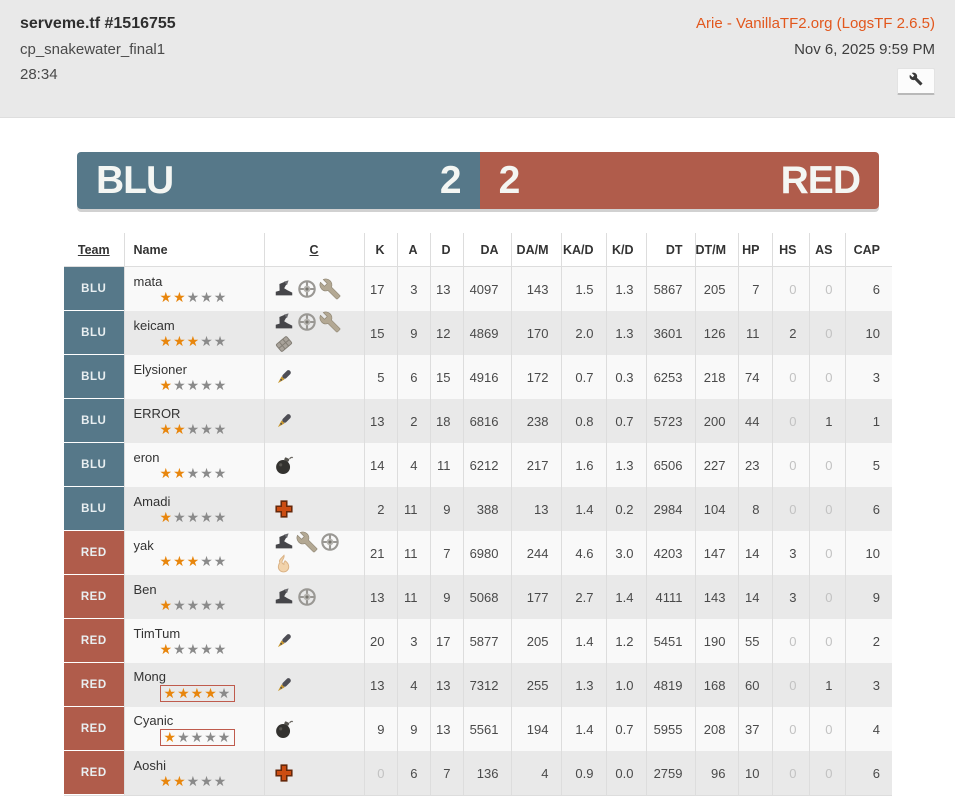 The width and height of the screenshot is (955, 812). What do you see at coordinates (160, 369) in the screenshot?
I see `player-name: Elysioner` at bounding box center [160, 369].